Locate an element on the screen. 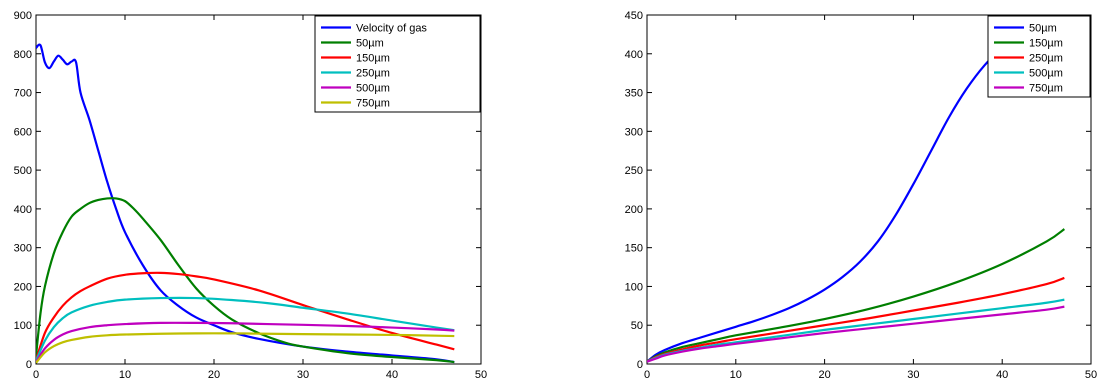 This screenshot has height=387, width=1107. y-tick-label: 500 is located at coordinates (23, 171).